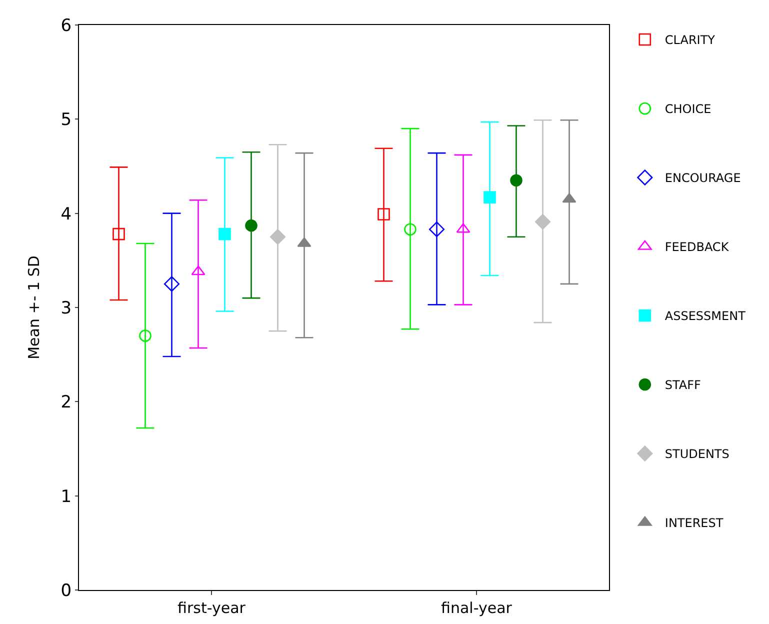 This screenshot has height=624, width=769. Describe the element at coordinates (683, 385) in the screenshot. I see `legend-label: STAFF` at that location.